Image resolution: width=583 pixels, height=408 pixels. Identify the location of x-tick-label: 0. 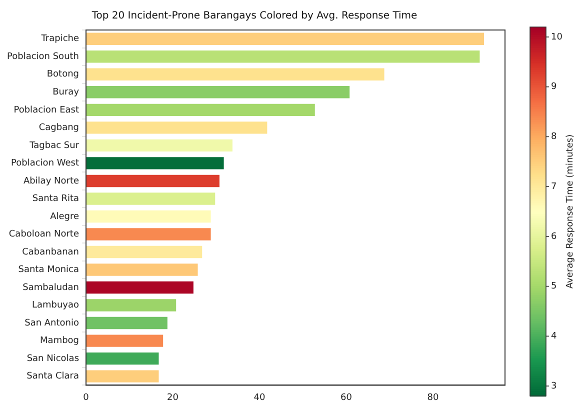
(86, 397).